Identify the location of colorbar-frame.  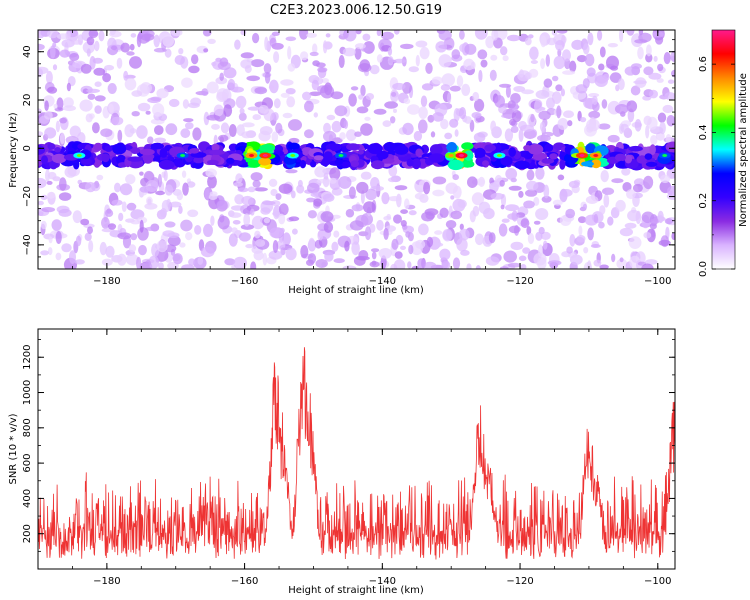
(723, 149).